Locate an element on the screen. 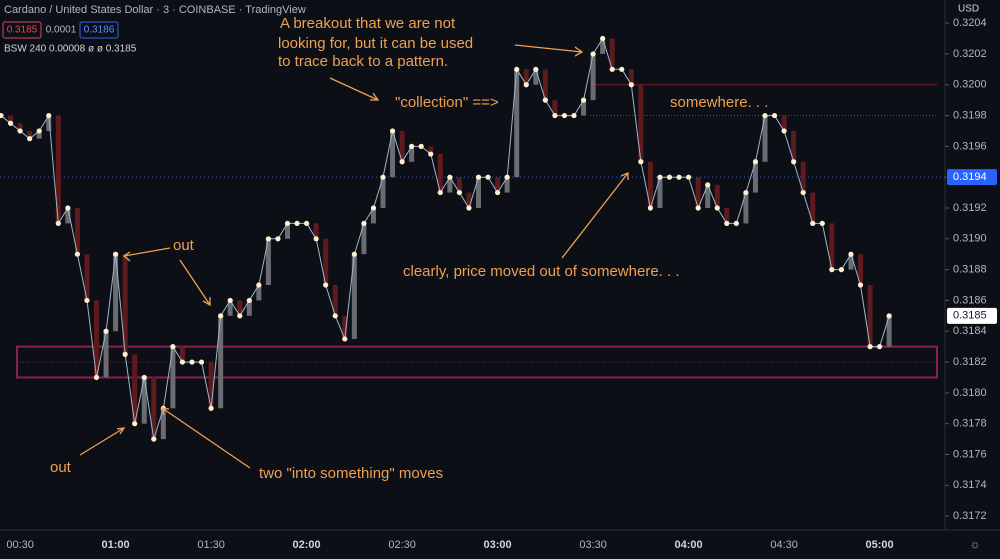 The width and height of the screenshot is (1000, 559). x-tick-label: 05:00 is located at coordinates (880, 545).